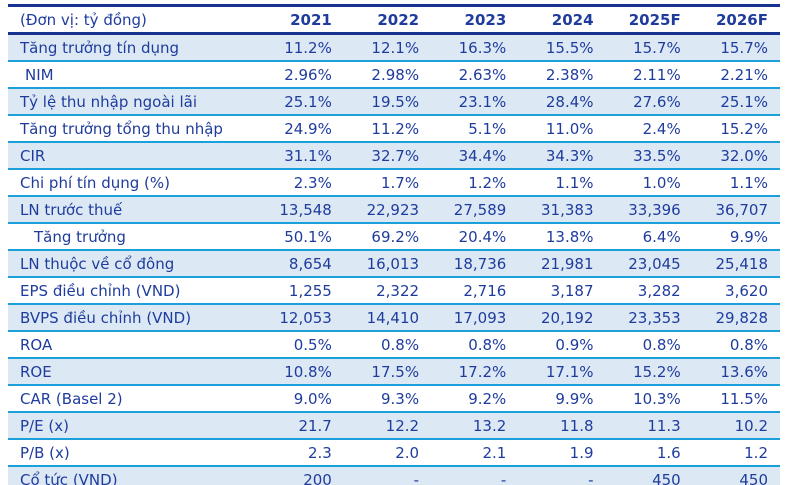 This screenshot has width=788, height=485. What do you see at coordinates (311, 19) in the screenshot?
I see `column-header-2021: 2021` at bounding box center [311, 19].